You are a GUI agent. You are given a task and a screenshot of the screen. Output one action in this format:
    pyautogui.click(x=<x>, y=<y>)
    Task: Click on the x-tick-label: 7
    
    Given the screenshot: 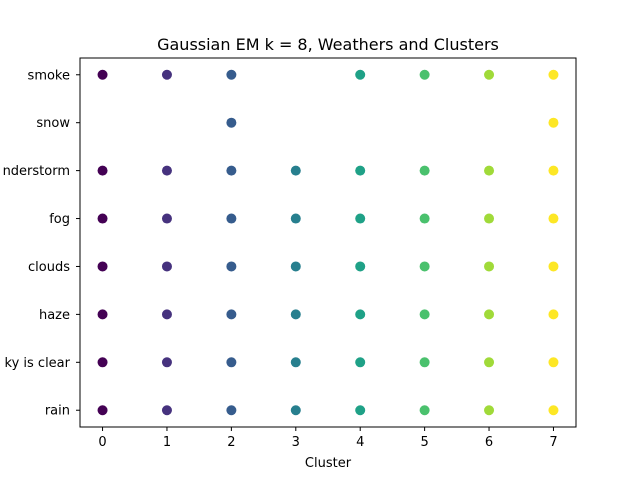 What is the action you would take?
    pyautogui.click(x=553, y=442)
    